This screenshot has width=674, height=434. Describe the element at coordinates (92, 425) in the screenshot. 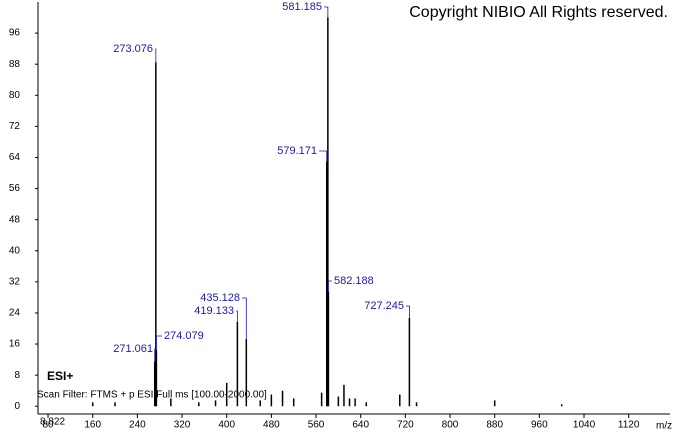

I see `x-tick-label: 160` at that location.